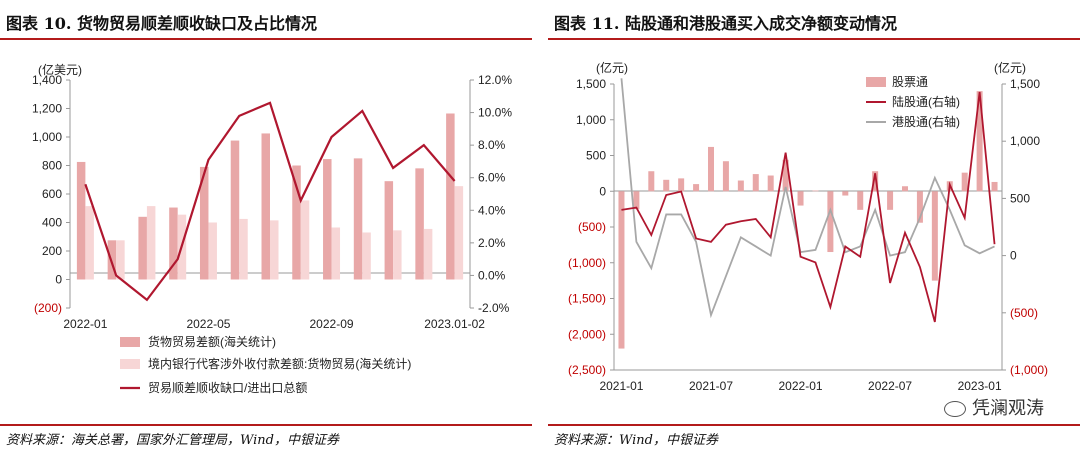 The height and width of the screenshot is (459, 1080). Describe the element at coordinates (591, 84) in the screenshot. I see `y-tick-label-left: 1,500` at that location.